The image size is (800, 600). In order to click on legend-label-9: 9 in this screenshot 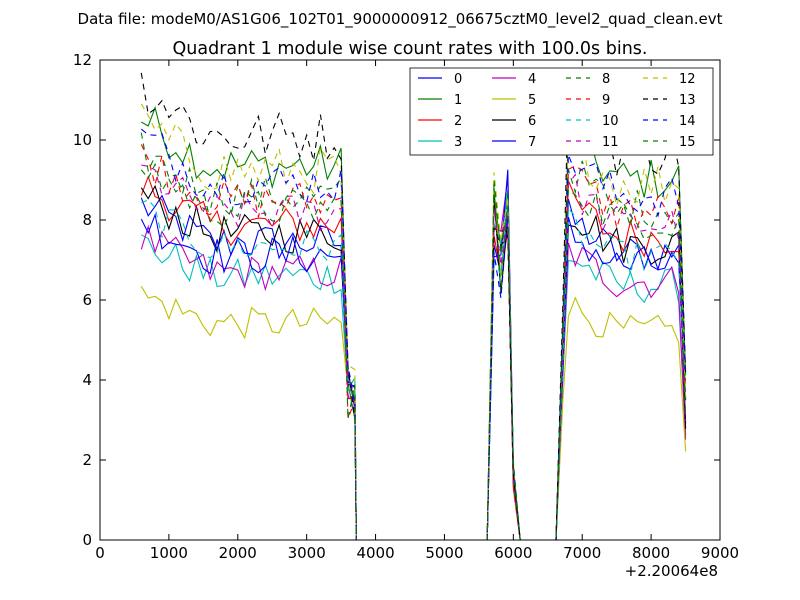, I will do `click(606, 100)`.